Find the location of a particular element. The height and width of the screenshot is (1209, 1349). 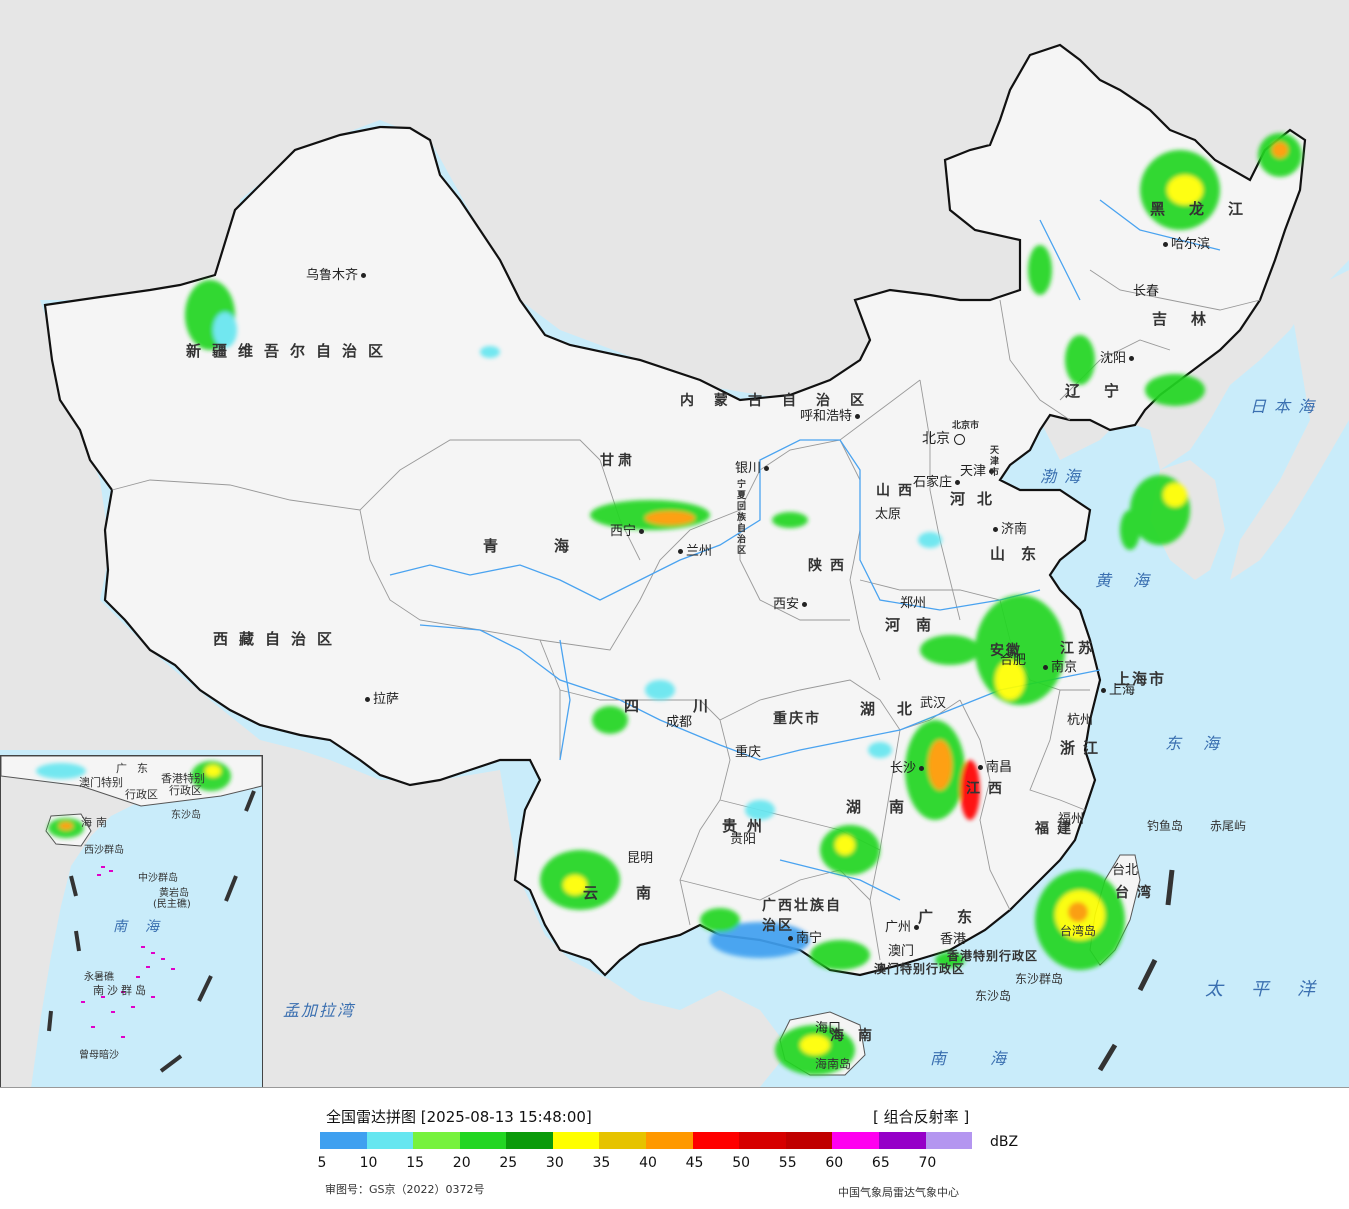

sea-label-nanhai: 南海 is located at coordinates (990, 1058).